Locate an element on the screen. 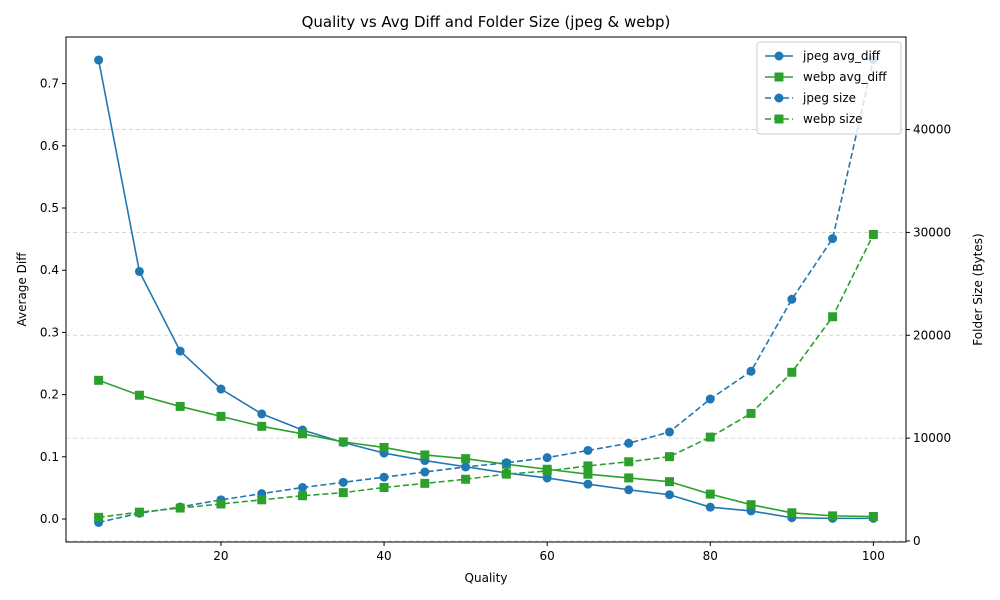 This screenshot has width=1000, height=600. legend-label: jpeg size is located at coordinates (829, 98).